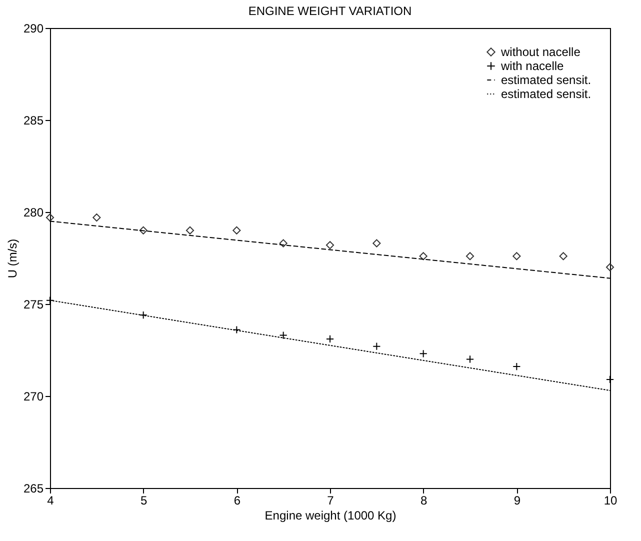  What do you see at coordinates (611, 501) in the screenshot?
I see `x-tick-label: 10` at bounding box center [611, 501].